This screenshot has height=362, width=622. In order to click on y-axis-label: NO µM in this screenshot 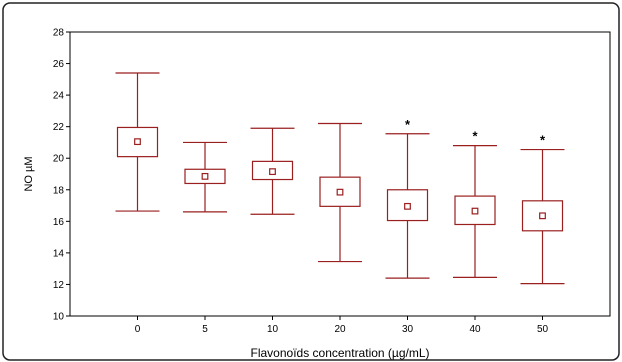, I will do `click(29, 173)`.